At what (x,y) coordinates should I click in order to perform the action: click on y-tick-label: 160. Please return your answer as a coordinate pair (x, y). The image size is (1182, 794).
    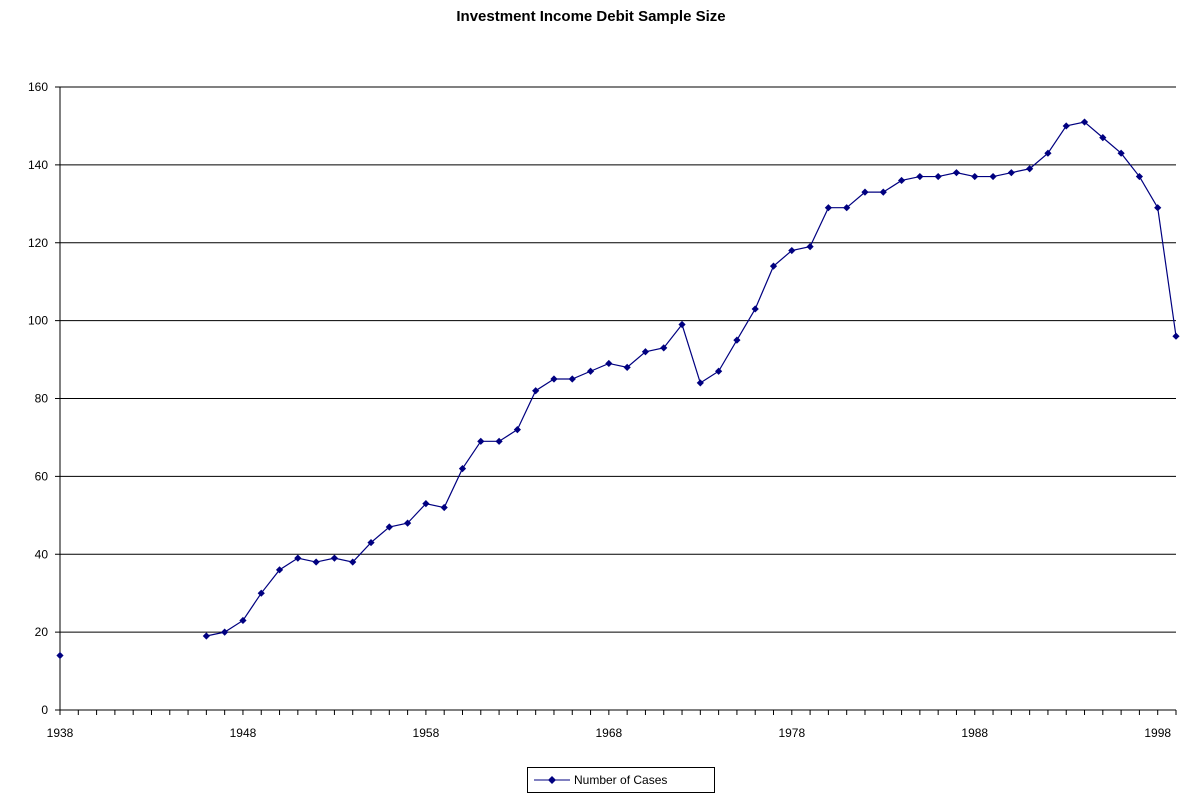
    Looking at the image, I should click on (38, 87).